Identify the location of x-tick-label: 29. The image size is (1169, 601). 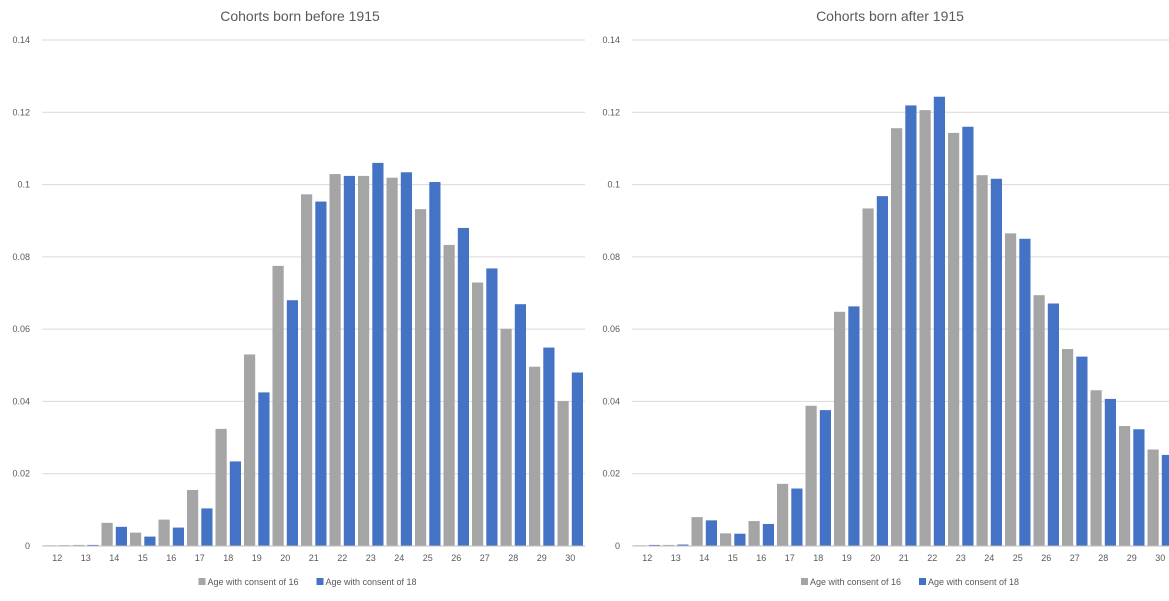
(542, 558).